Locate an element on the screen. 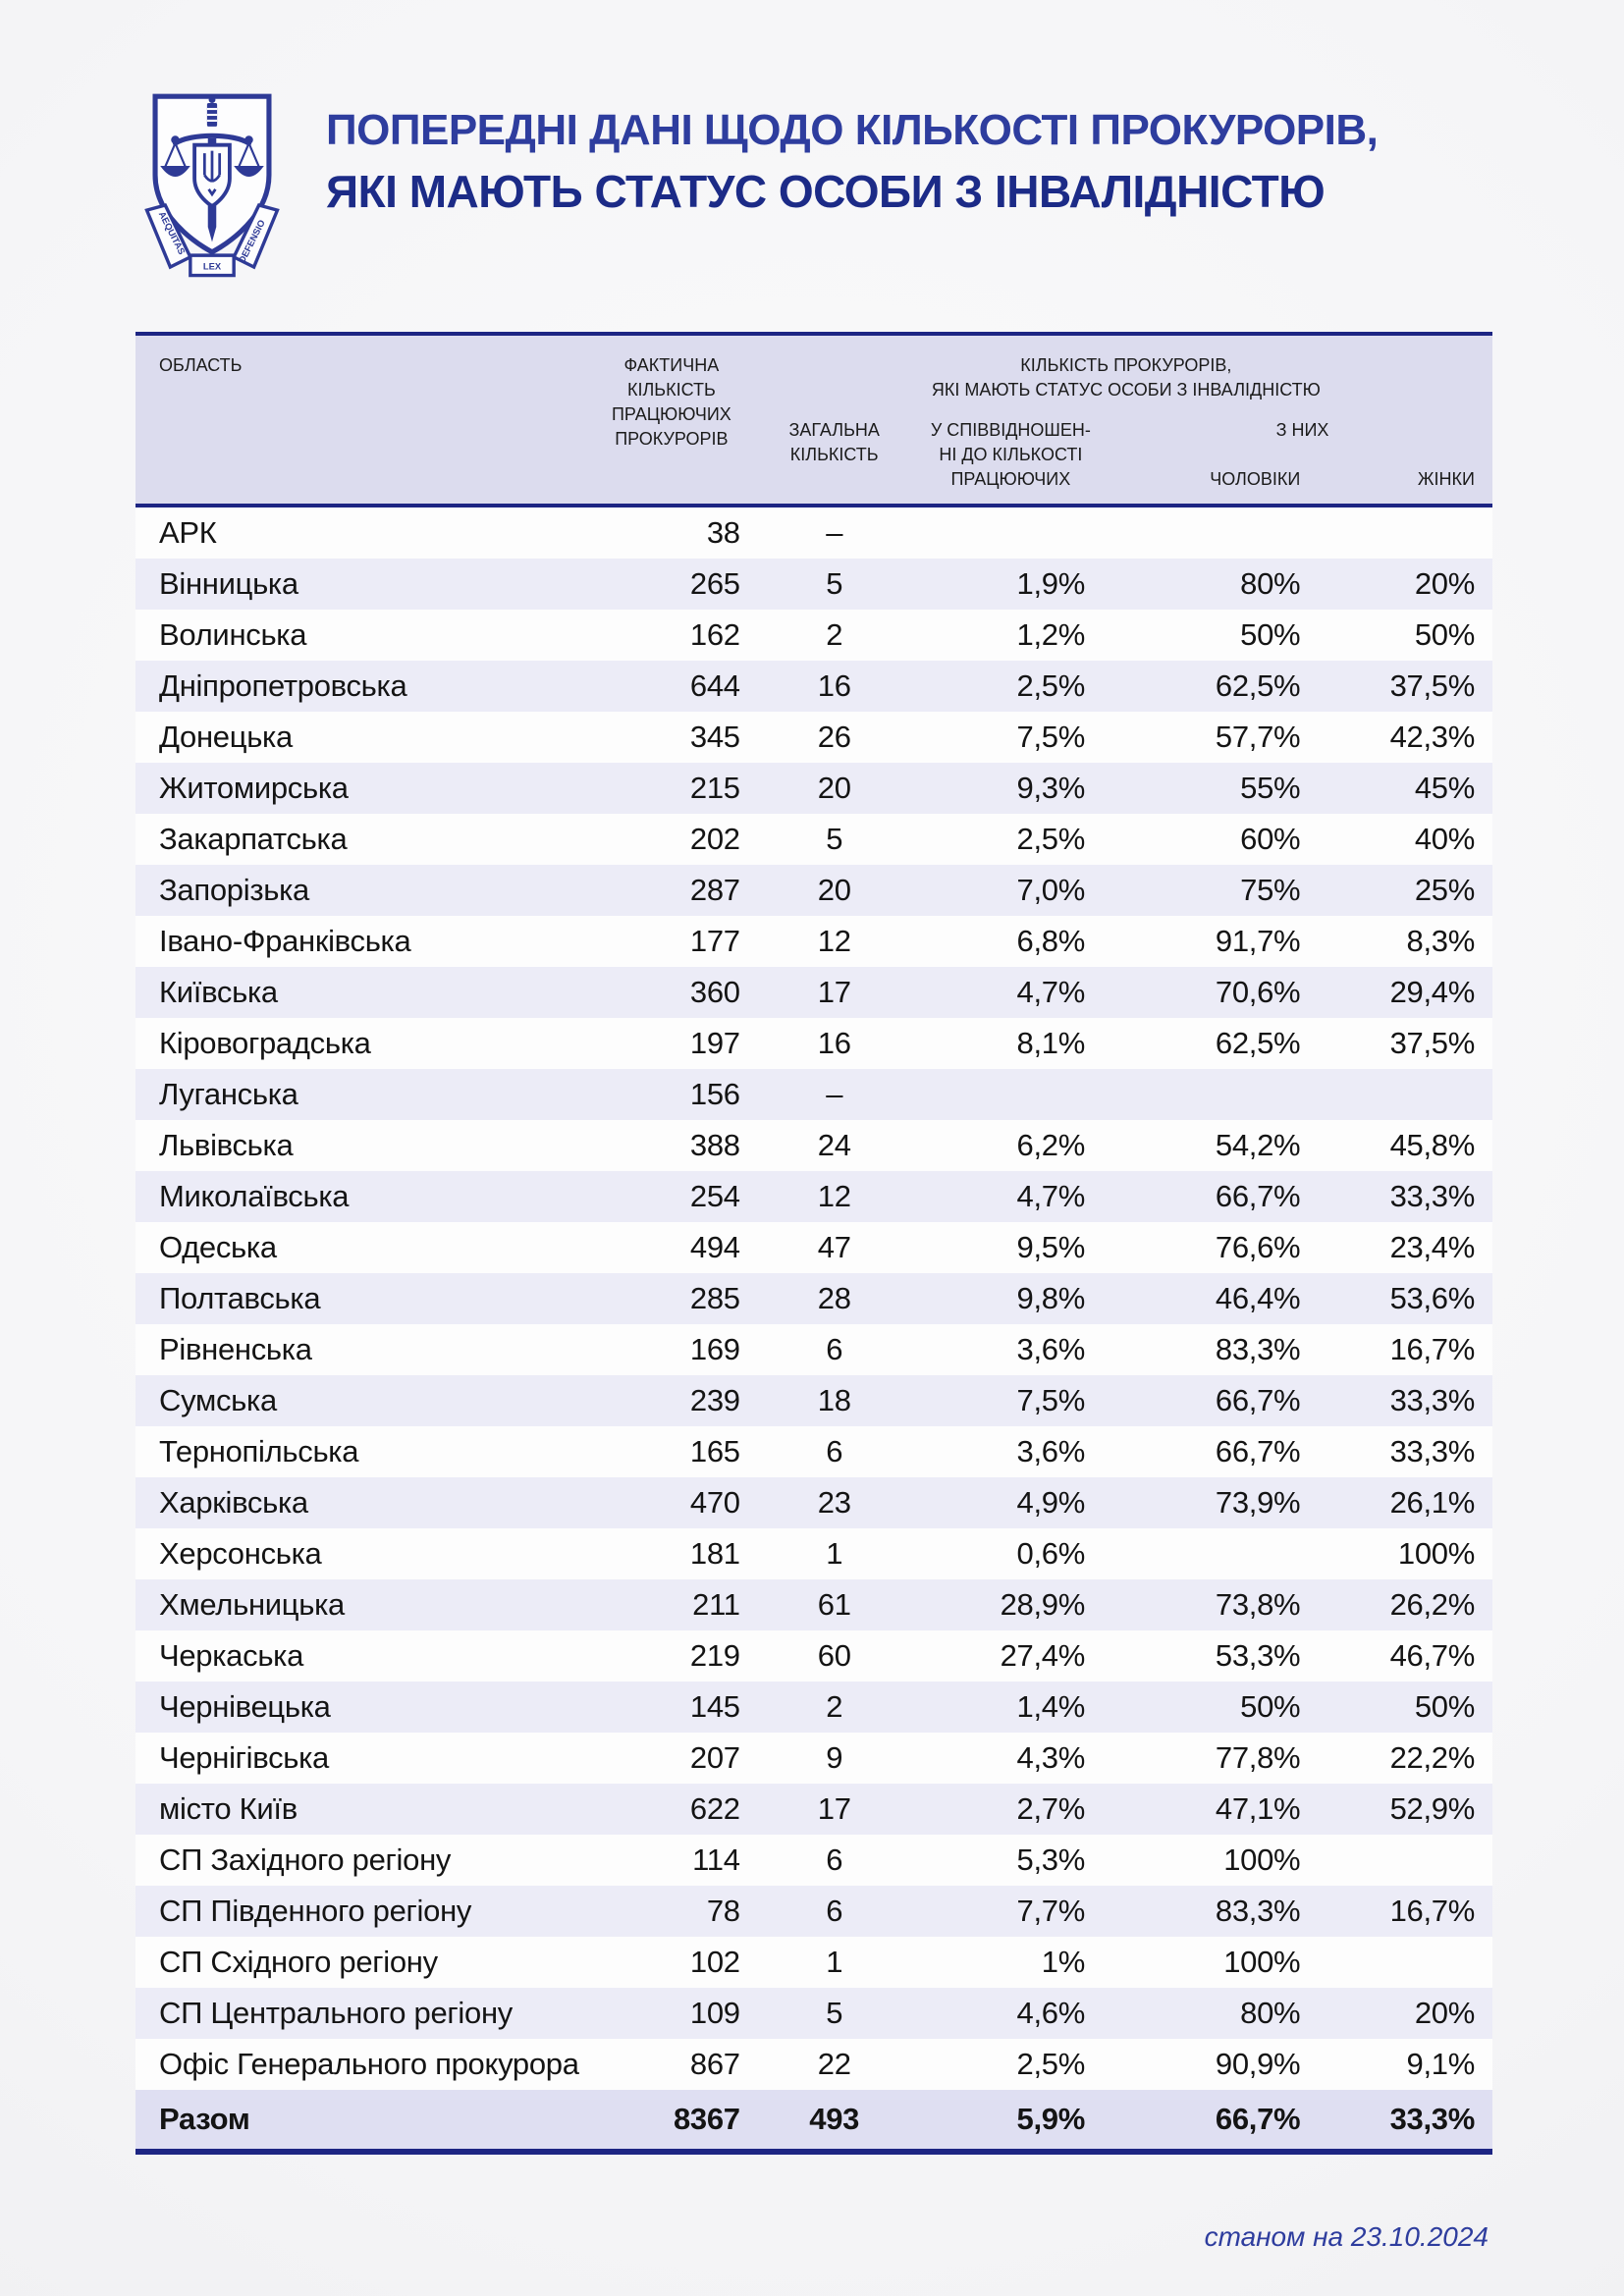  actual-count-cell: 345 is located at coordinates (714, 737).